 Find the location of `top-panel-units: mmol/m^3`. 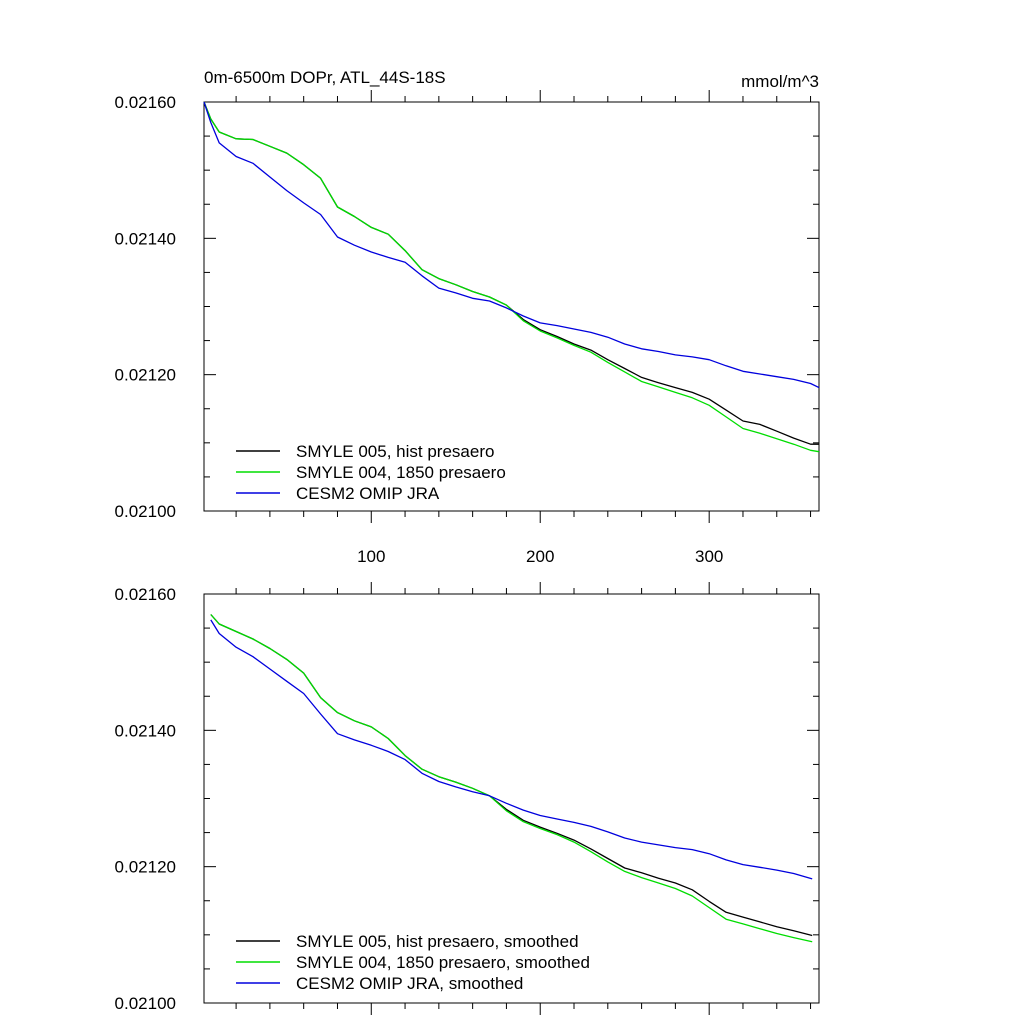

top-panel-units: mmol/m^3 is located at coordinates (780, 81).